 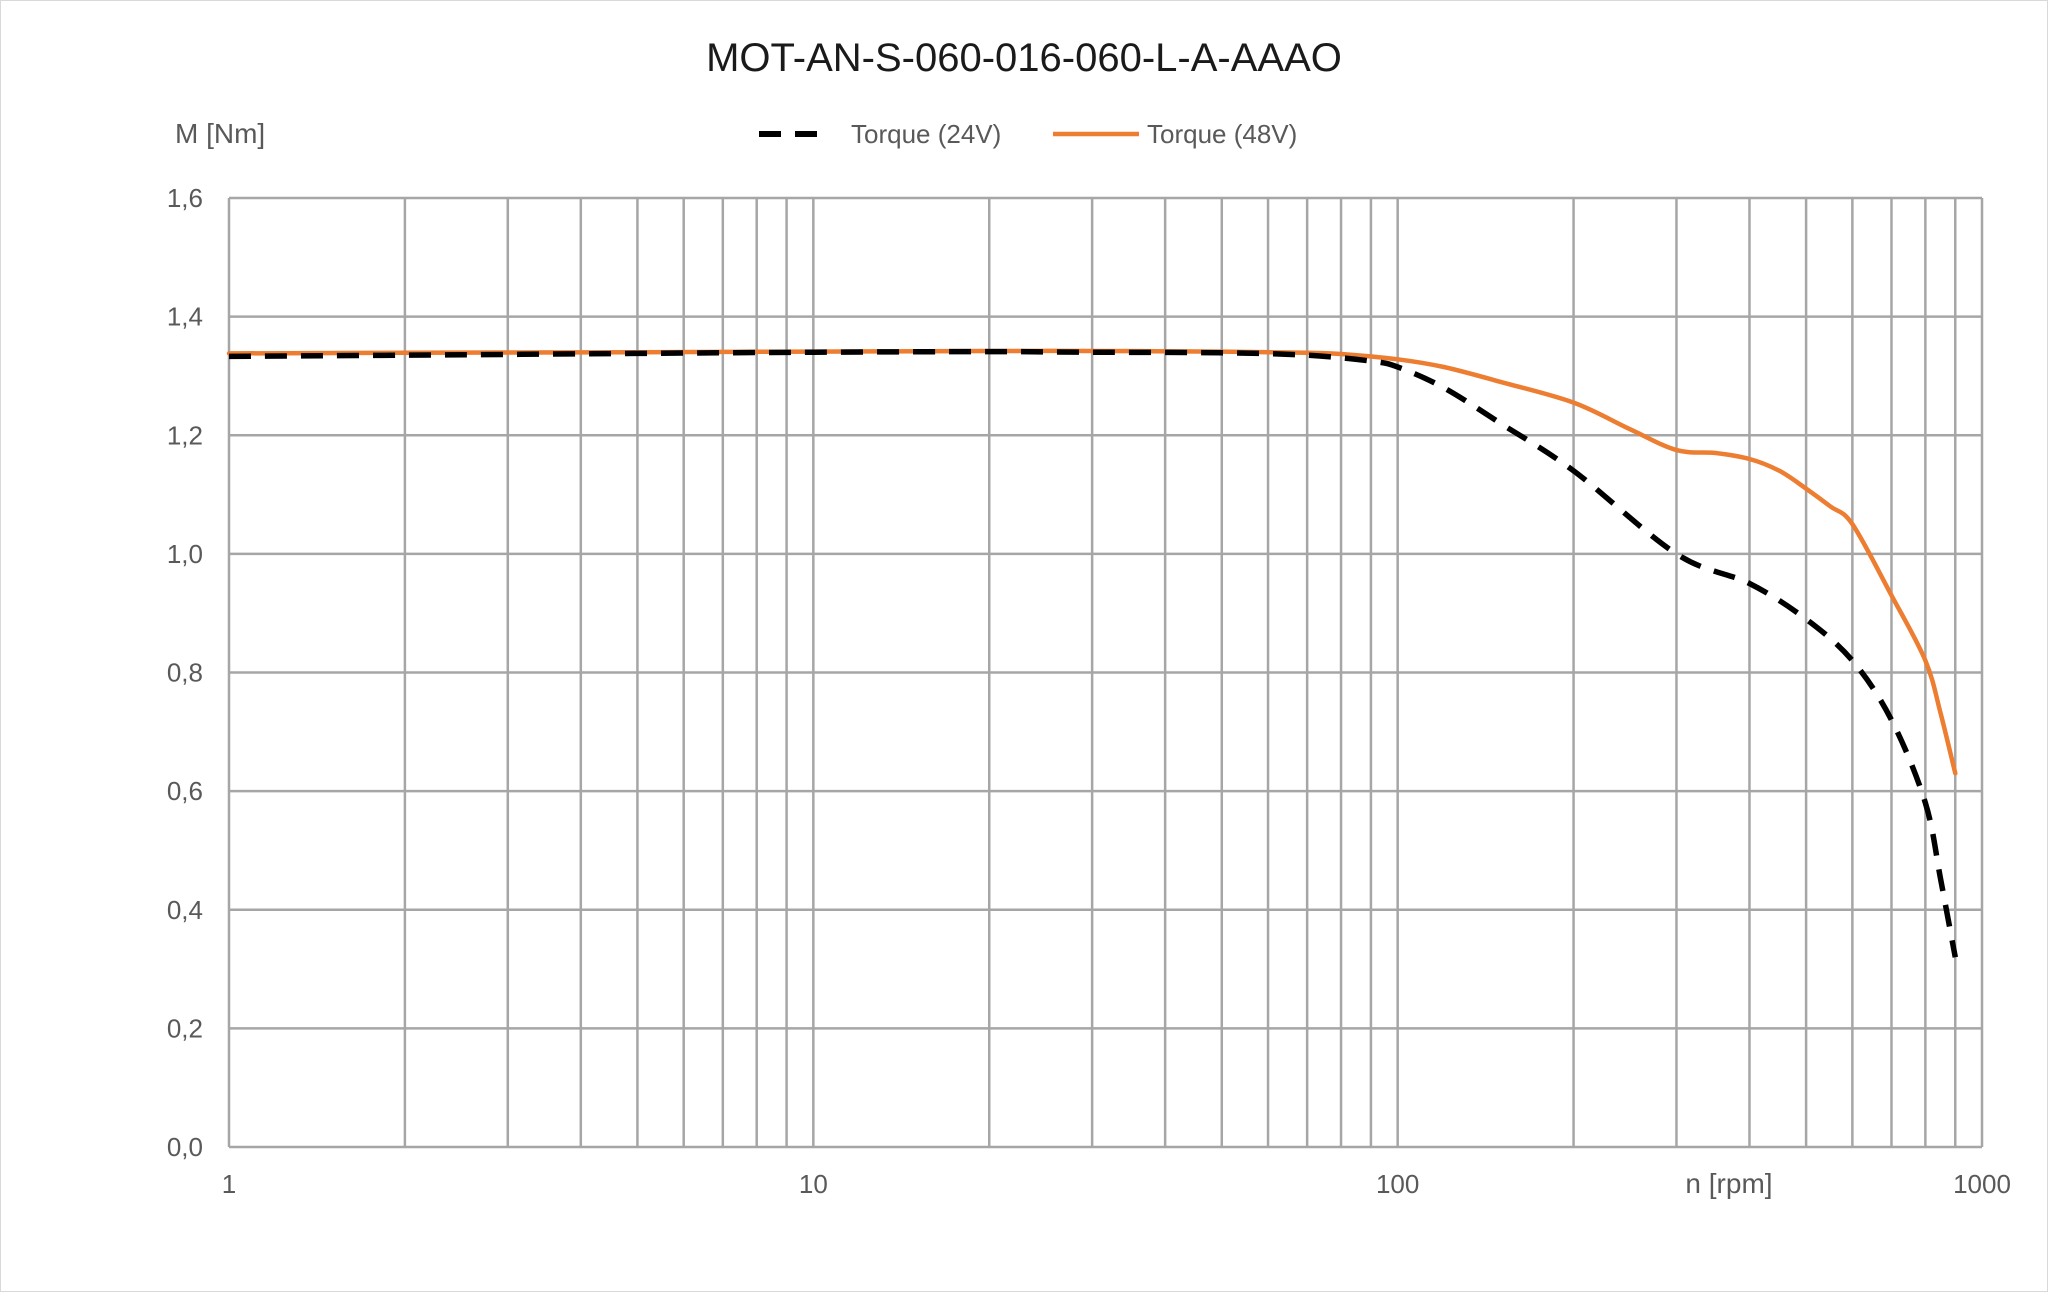 I want to click on x-tick-label-2: 100, so click(x=1397, y=1184).